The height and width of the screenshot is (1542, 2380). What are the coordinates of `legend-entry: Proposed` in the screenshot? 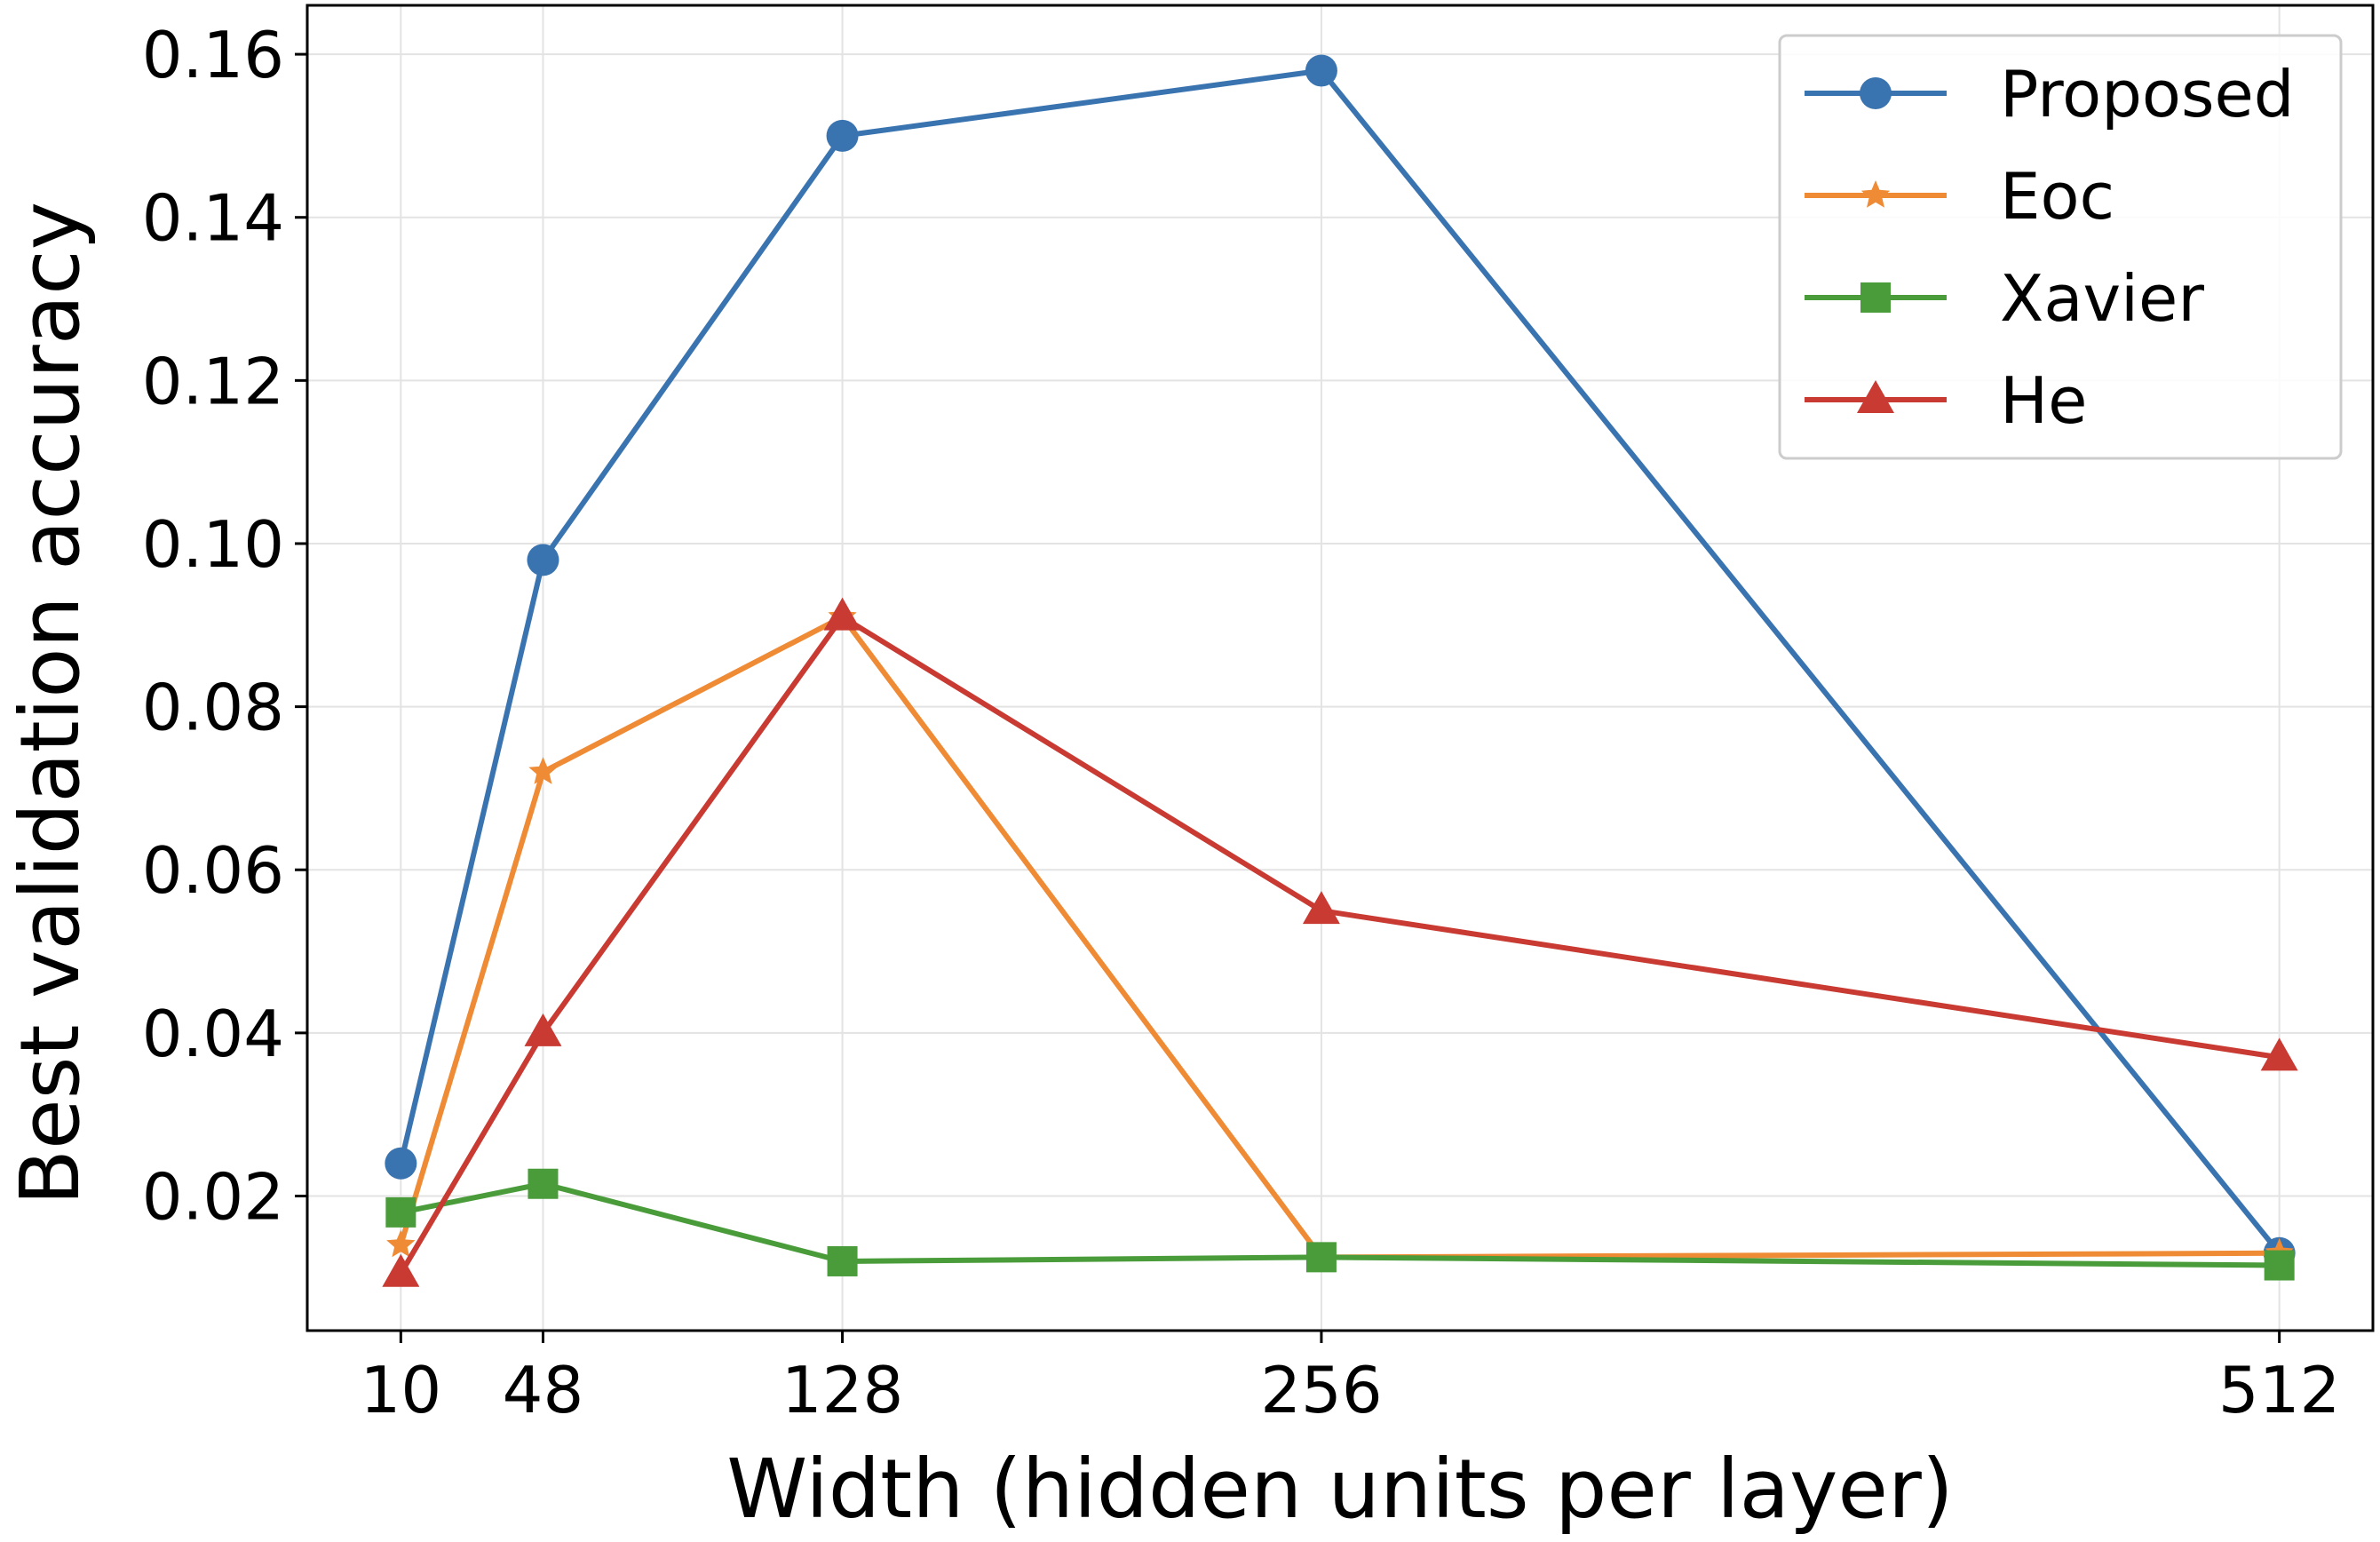 It's located at (2050, 94).